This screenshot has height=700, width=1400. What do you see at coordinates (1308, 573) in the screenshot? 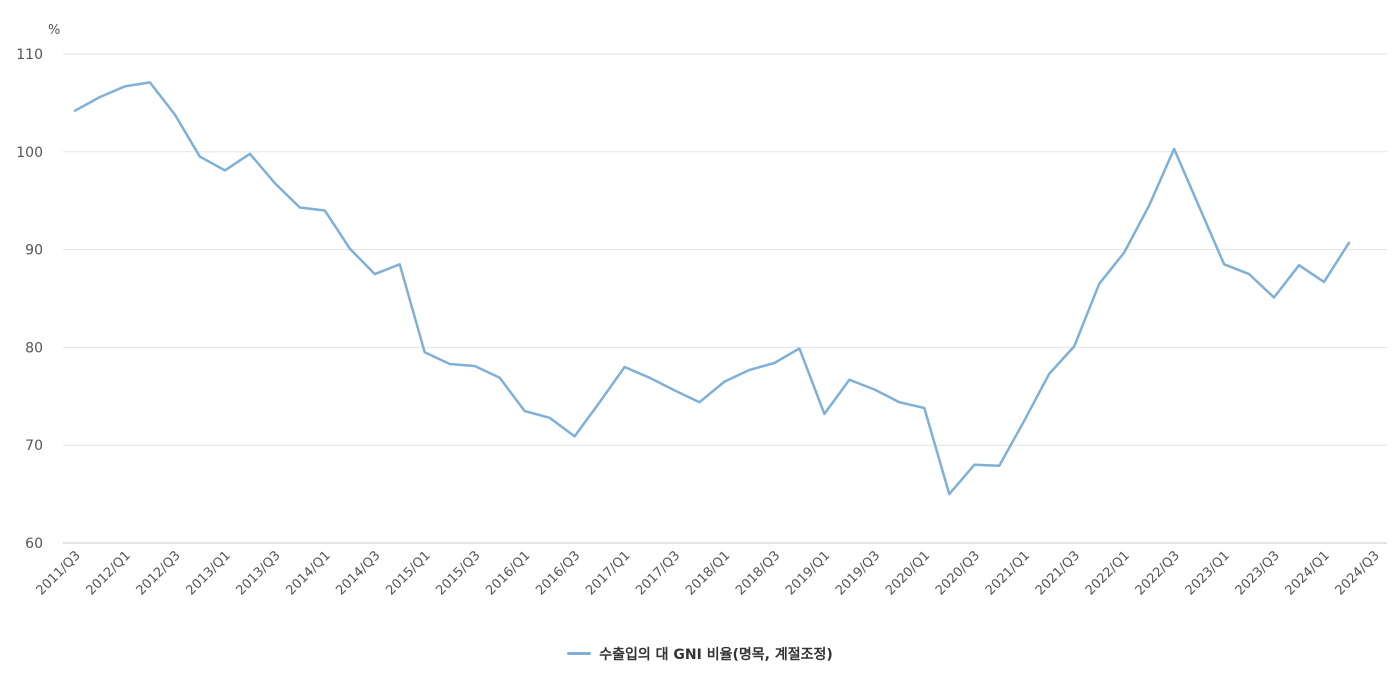
I see `x-tick-label: 2024/Q1` at bounding box center [1308, 573].